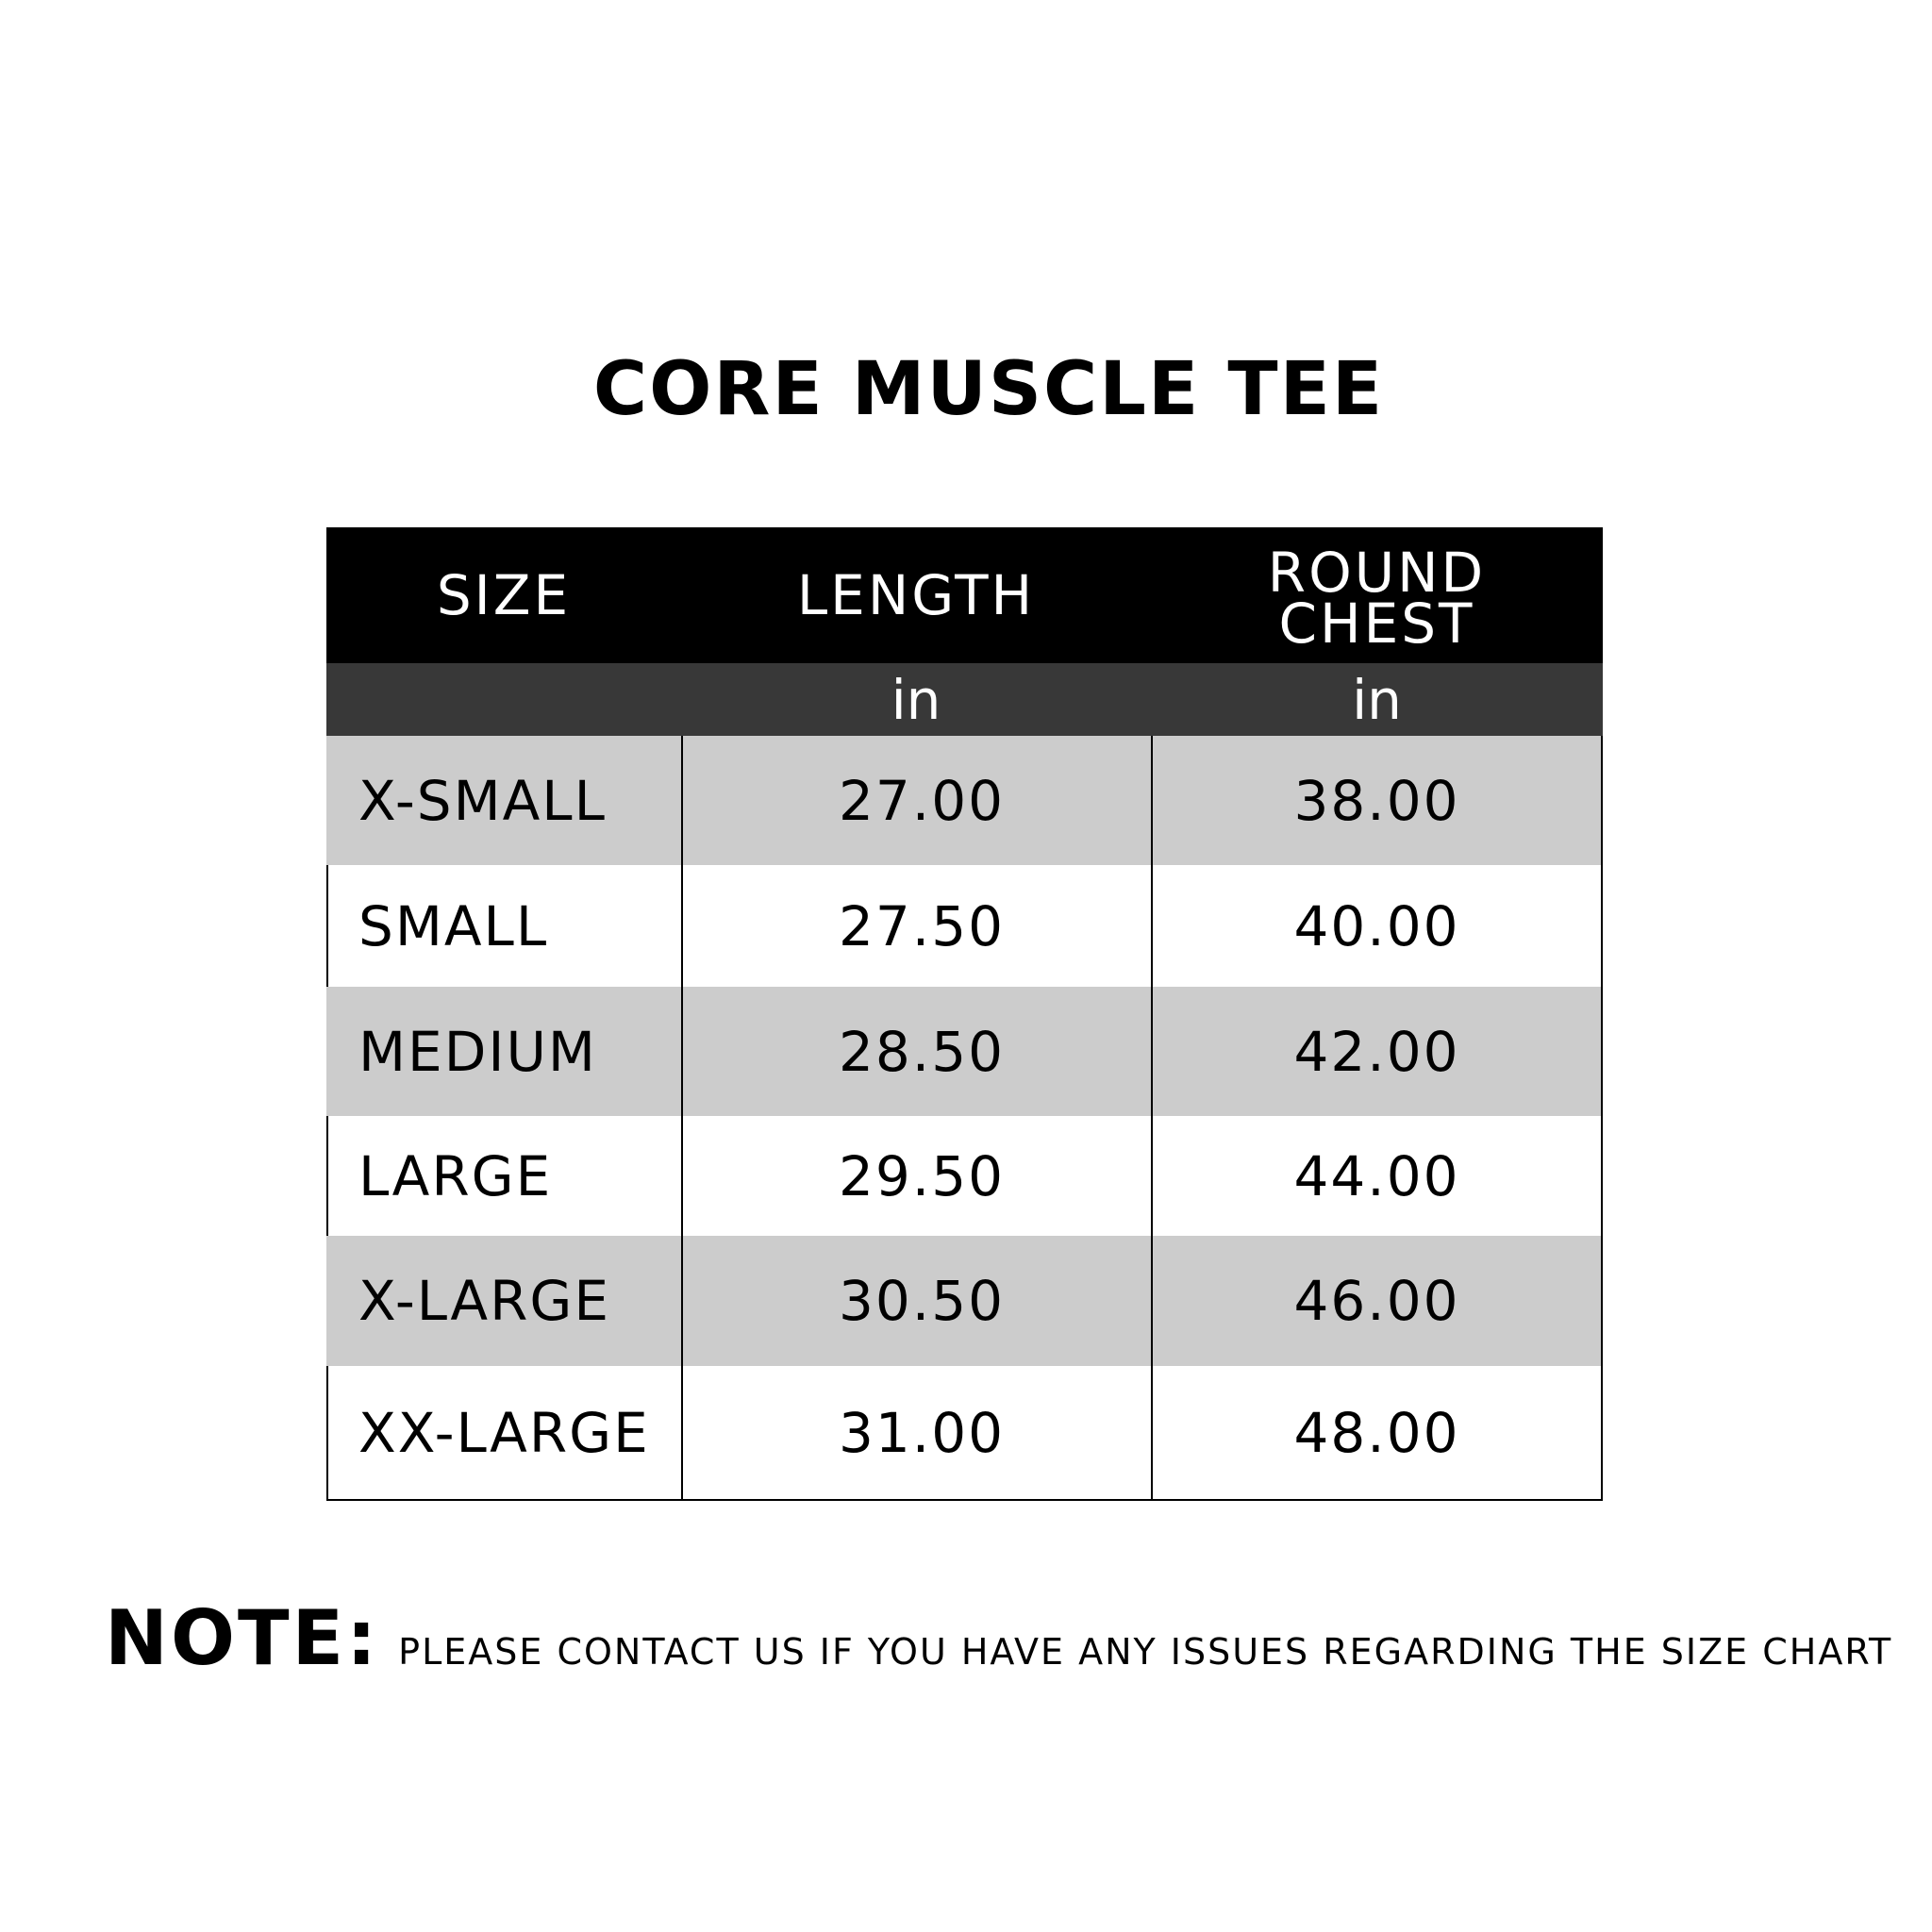  Describe the element at coordinates (504, 595) in the screenshot. I see `header-size: SIZE` at that location.